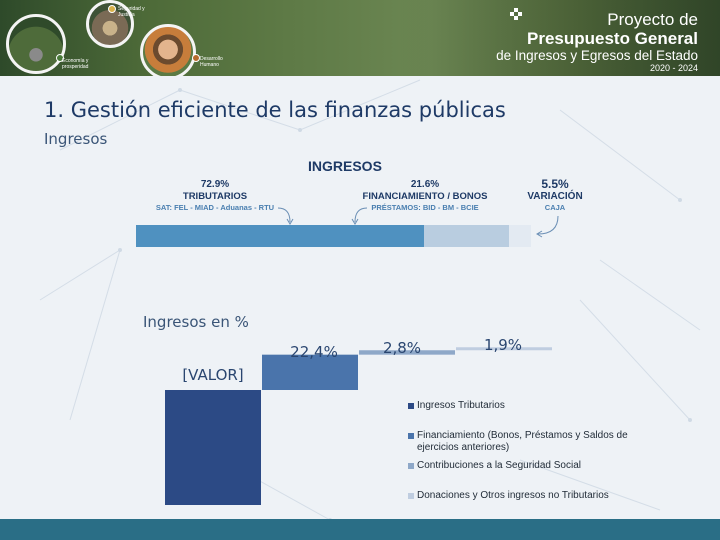 The width and height of the screenshot is (720, 540). Describe the element at coordinates (360, 529) in the screenshot. I see `footer-bar` at that location.